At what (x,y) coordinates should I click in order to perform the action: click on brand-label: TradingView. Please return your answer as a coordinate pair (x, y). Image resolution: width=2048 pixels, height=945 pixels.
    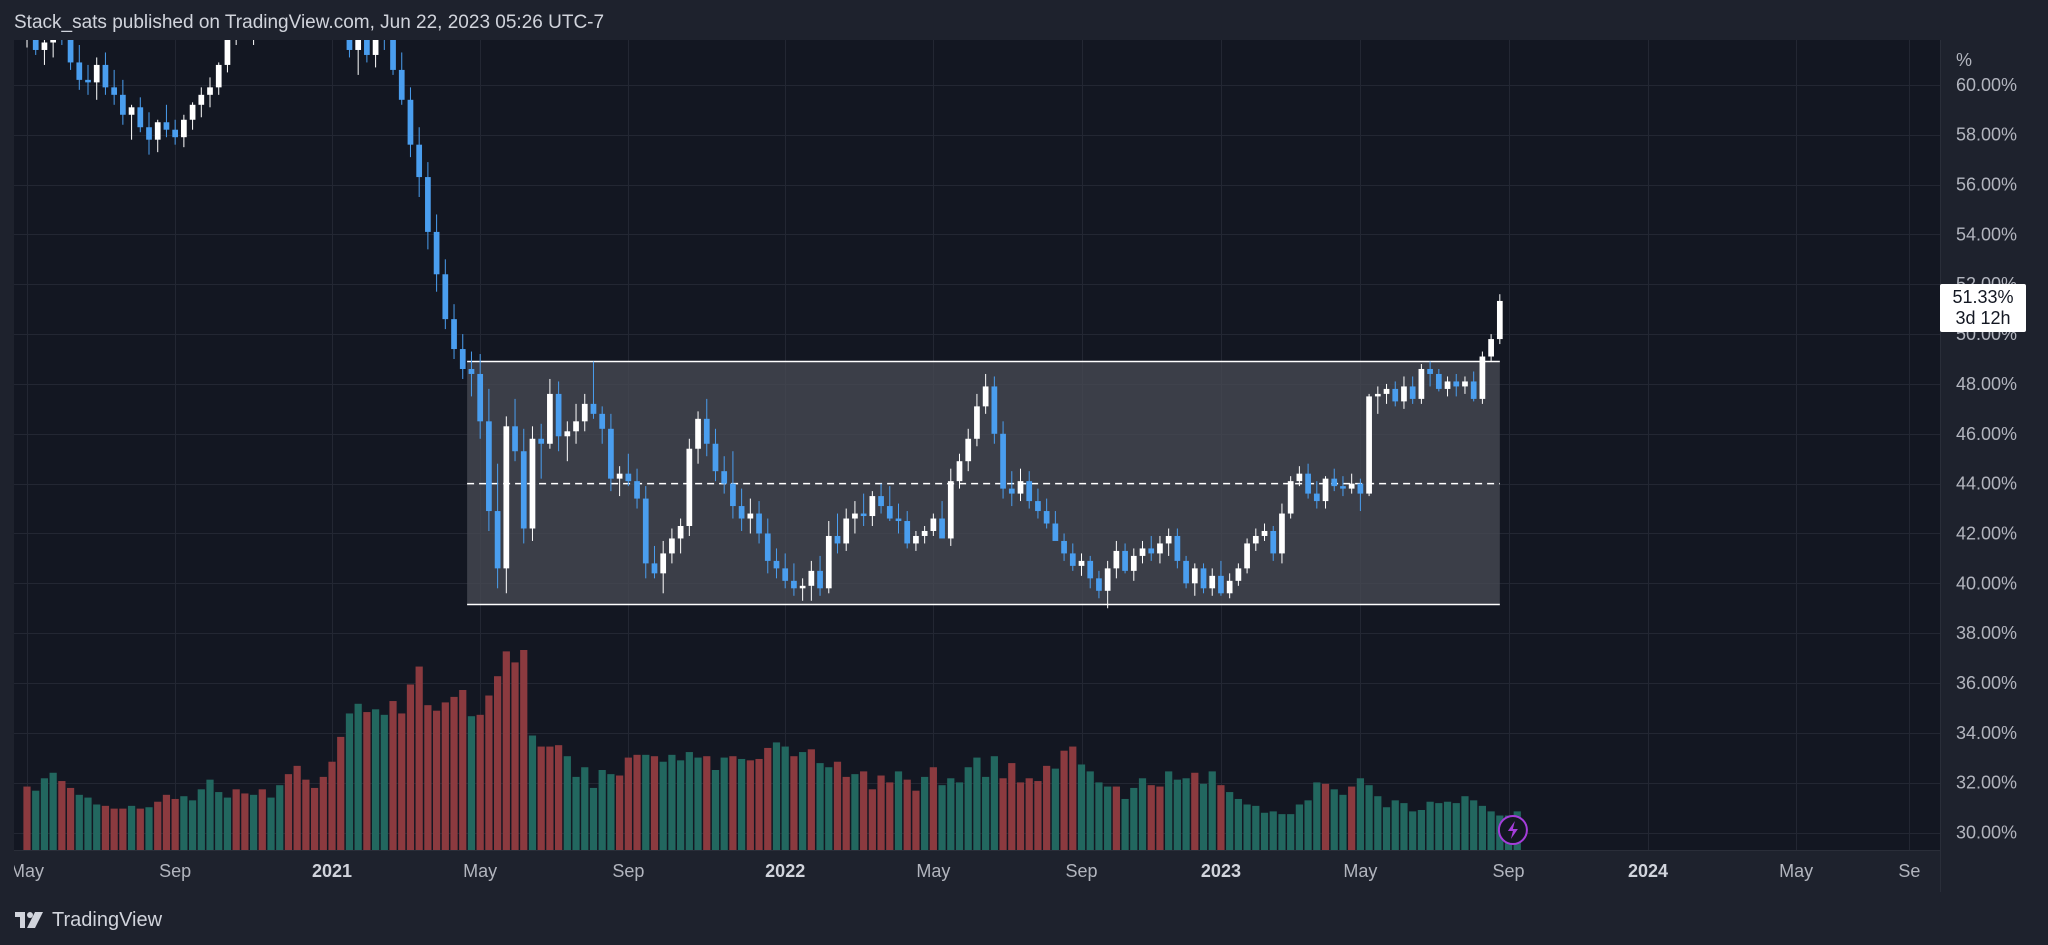
    Looking at the image, I should click on (107, 919).